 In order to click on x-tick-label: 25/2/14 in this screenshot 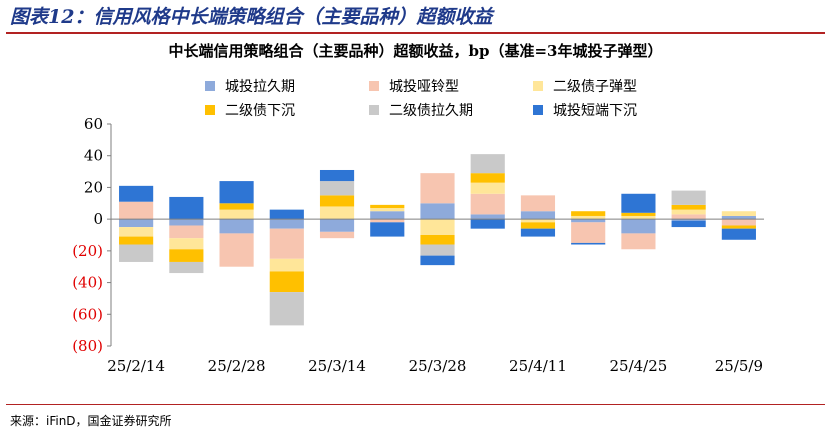, I will do `click(136, 366)`.